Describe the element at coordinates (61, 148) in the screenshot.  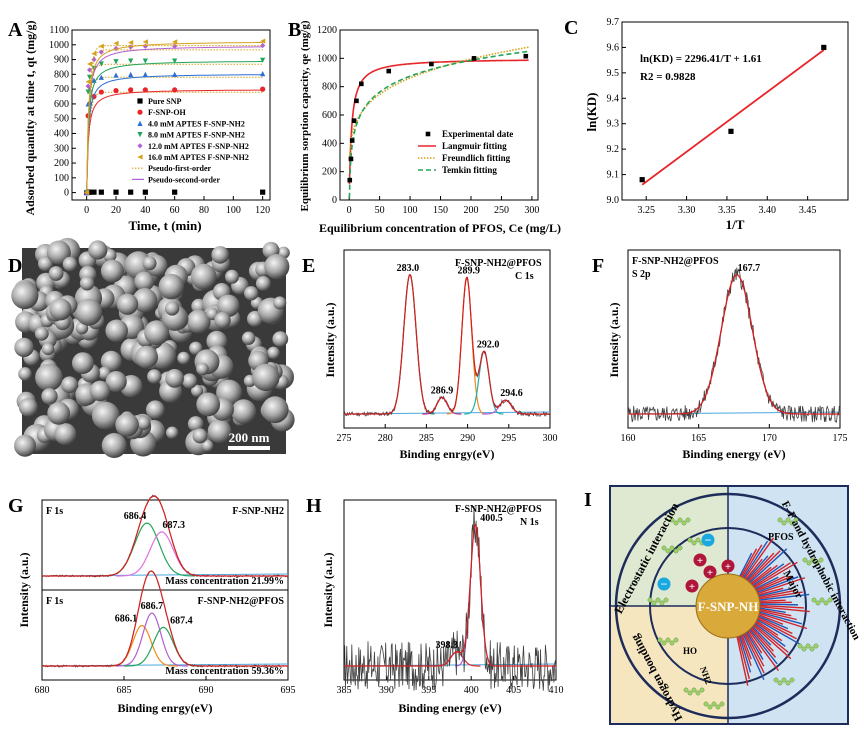
I see `y-tick-a-label: 300` at that location.